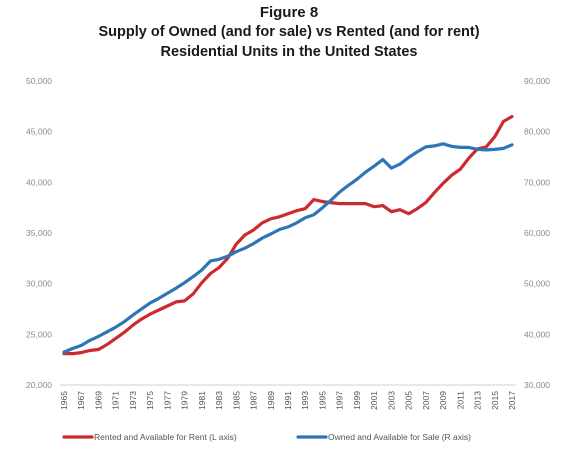 This screenshot has width=578, height=456. I want to click on x-tick-label: 2015, so click(495, 400).